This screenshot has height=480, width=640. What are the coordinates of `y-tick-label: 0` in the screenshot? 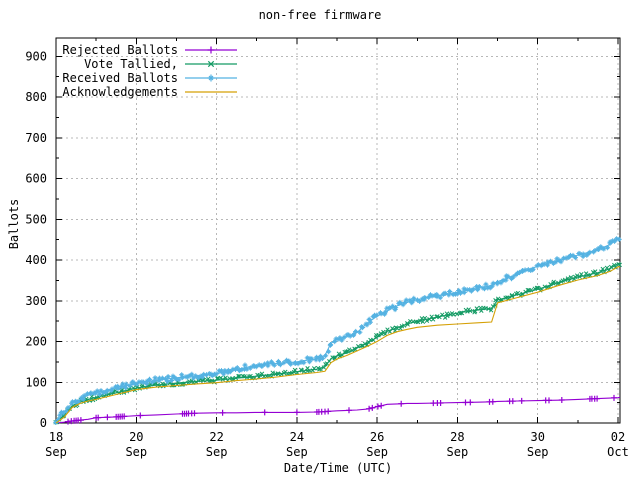 It's located at (43, 423).